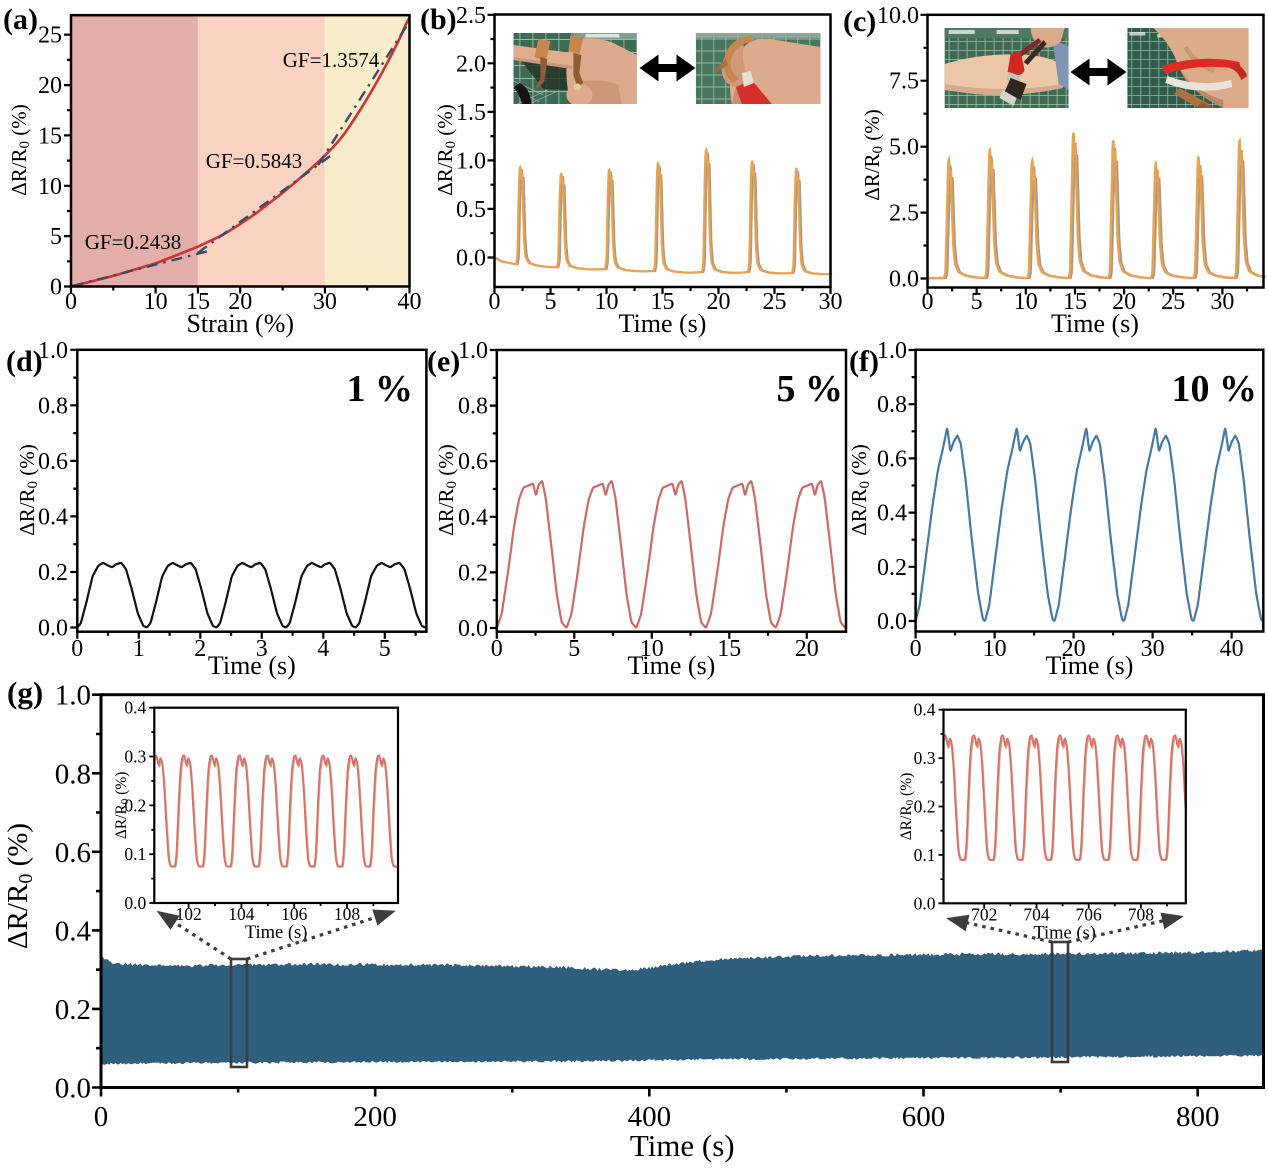 This screenshot has width=1268, height=1169. Describe the element at coordinates (262, 649) in the screenshot. I see `svg-text: 3` at that location.